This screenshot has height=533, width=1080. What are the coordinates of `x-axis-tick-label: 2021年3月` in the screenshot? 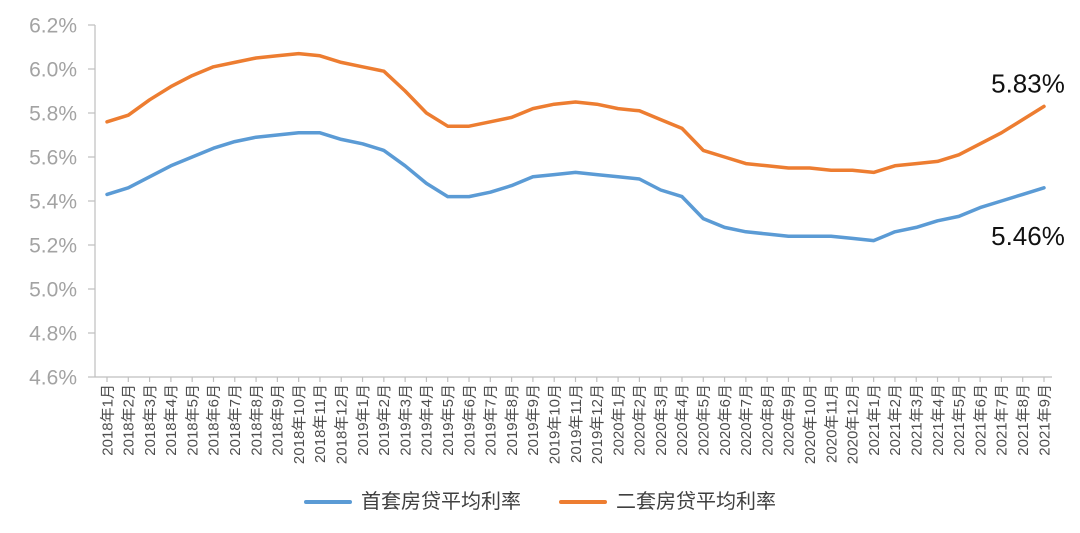 It's located at (916, 420).